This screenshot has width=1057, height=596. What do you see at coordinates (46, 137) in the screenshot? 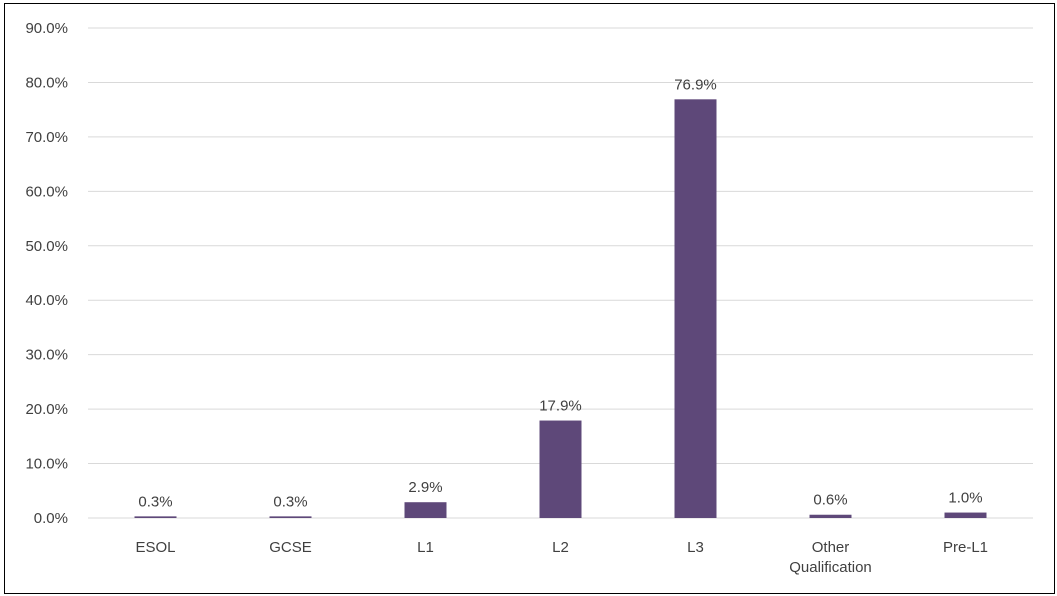
I see `y-tick-label: 70.0%` at bounding box center [46, 137].